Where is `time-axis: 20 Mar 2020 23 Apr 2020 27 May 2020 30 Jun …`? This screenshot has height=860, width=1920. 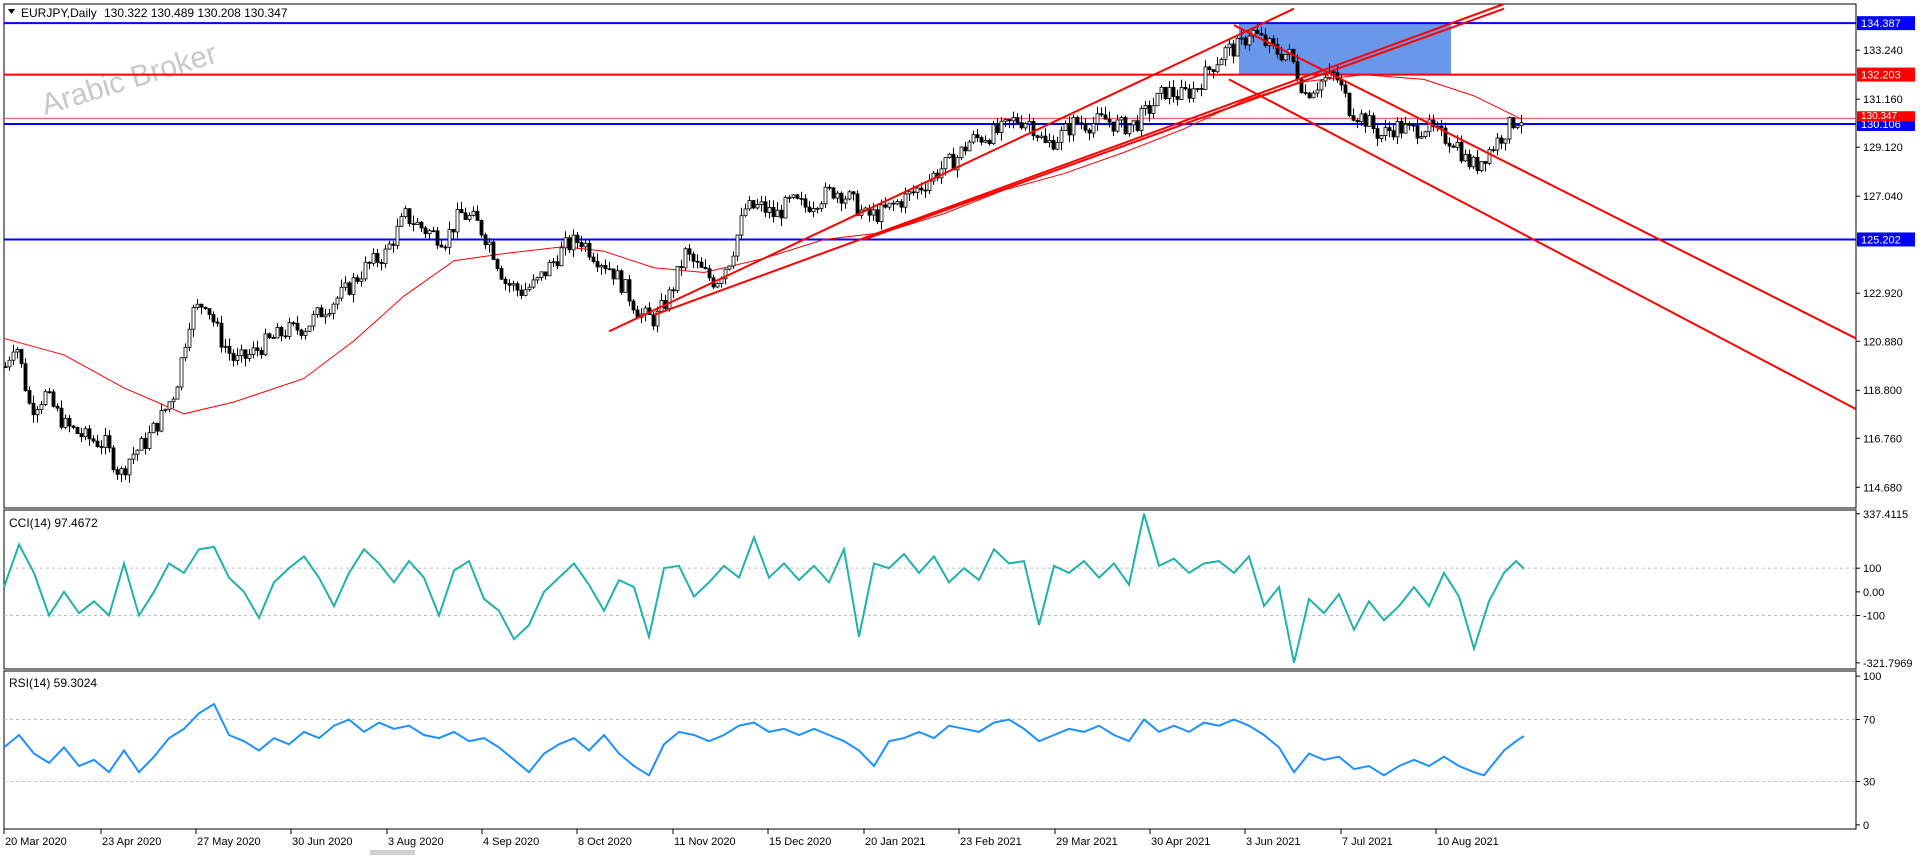
time-axis: 20 Mar 2020 23 Apr 2020 27 May 2020 30 Jun … is located at coordinates (751, 838).